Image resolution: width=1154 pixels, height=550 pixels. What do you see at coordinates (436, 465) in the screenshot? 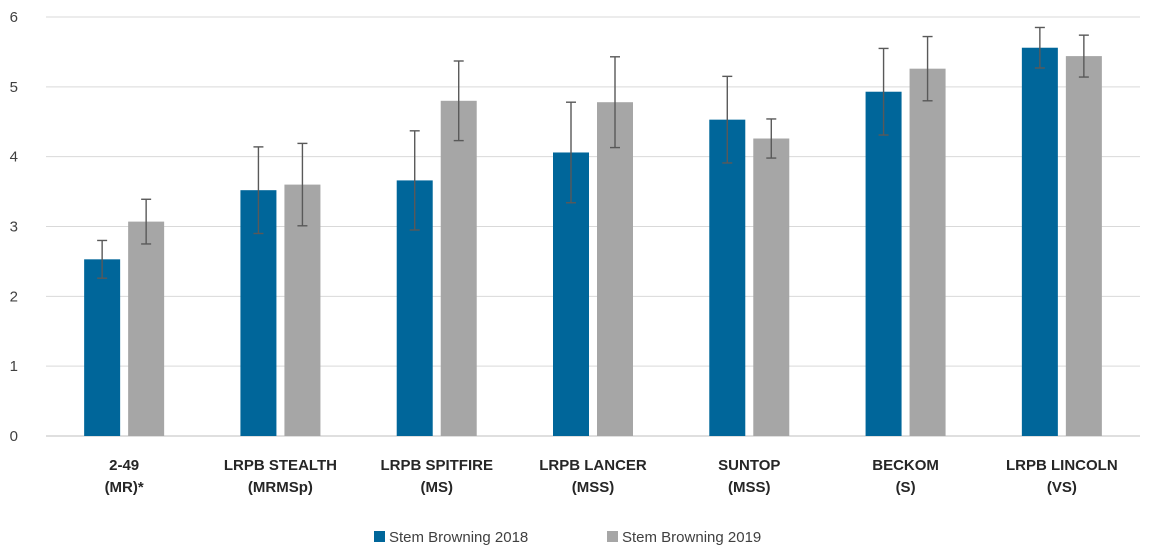
I see `category-label: LRPB SPITFIRE` at bounding box center [436, 465].